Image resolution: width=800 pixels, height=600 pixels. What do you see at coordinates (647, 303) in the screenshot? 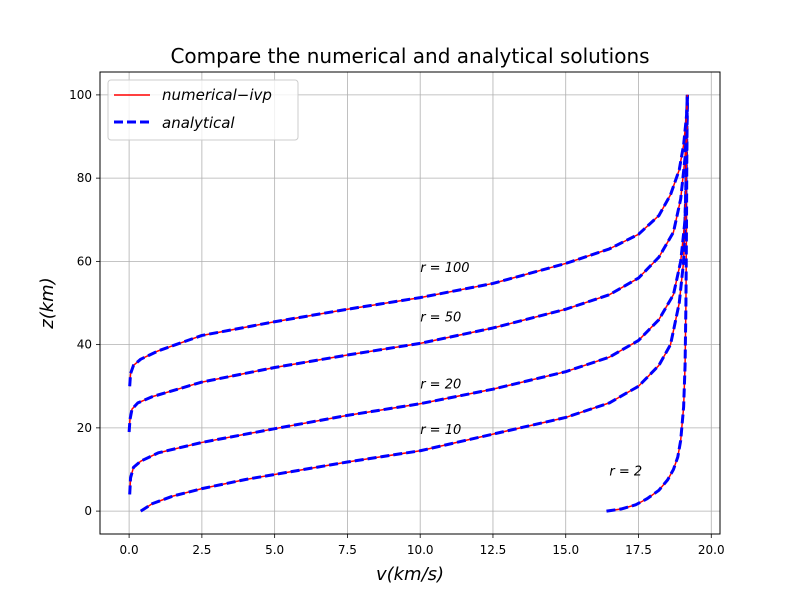
I see `series-analytical-r2` at bounding box center [647, 303].